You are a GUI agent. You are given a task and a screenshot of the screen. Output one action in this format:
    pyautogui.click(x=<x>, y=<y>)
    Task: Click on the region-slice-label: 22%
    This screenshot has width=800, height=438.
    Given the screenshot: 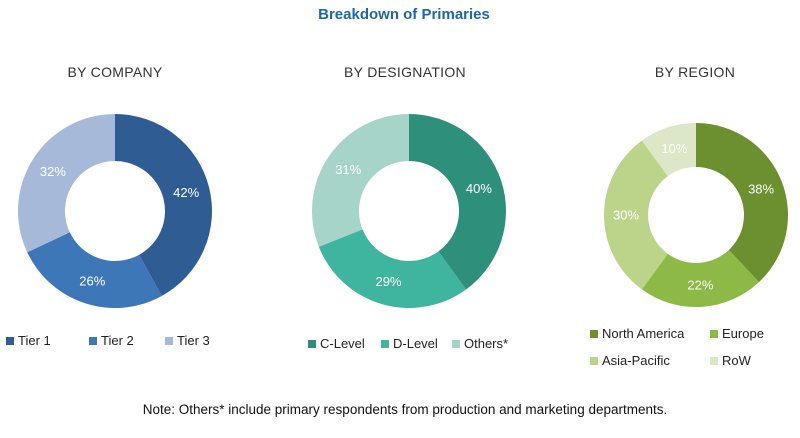 What is the action you would take?
    pyautogui.click(x=700, y=284)
    